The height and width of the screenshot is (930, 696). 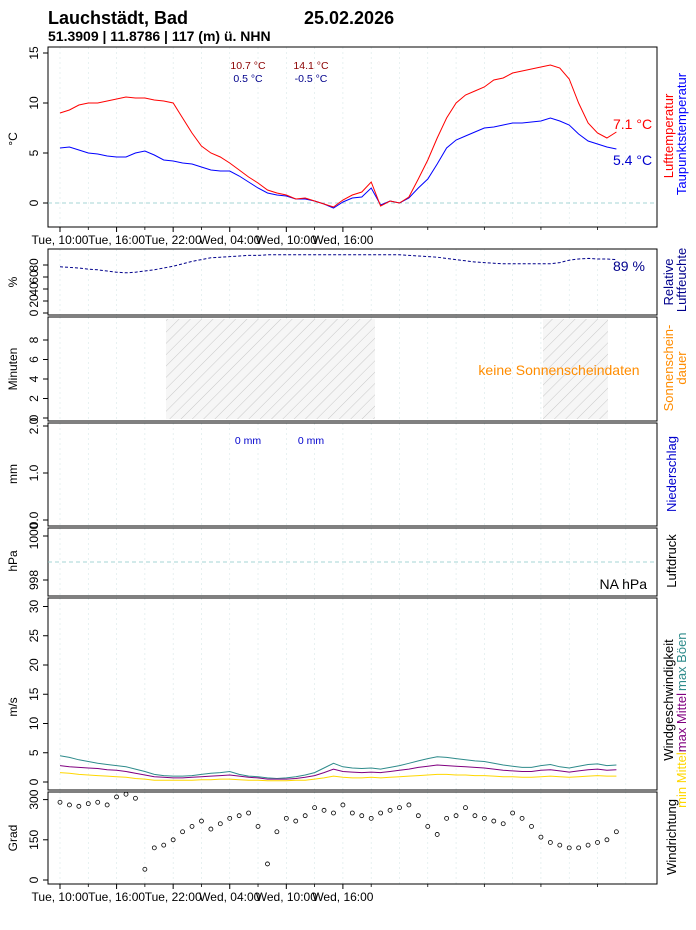 What do you see at coordinates (668, 368) in the screenshot?
I see `side-label-sun-1: Sonnenschein-` at bounding box center [668, 368].